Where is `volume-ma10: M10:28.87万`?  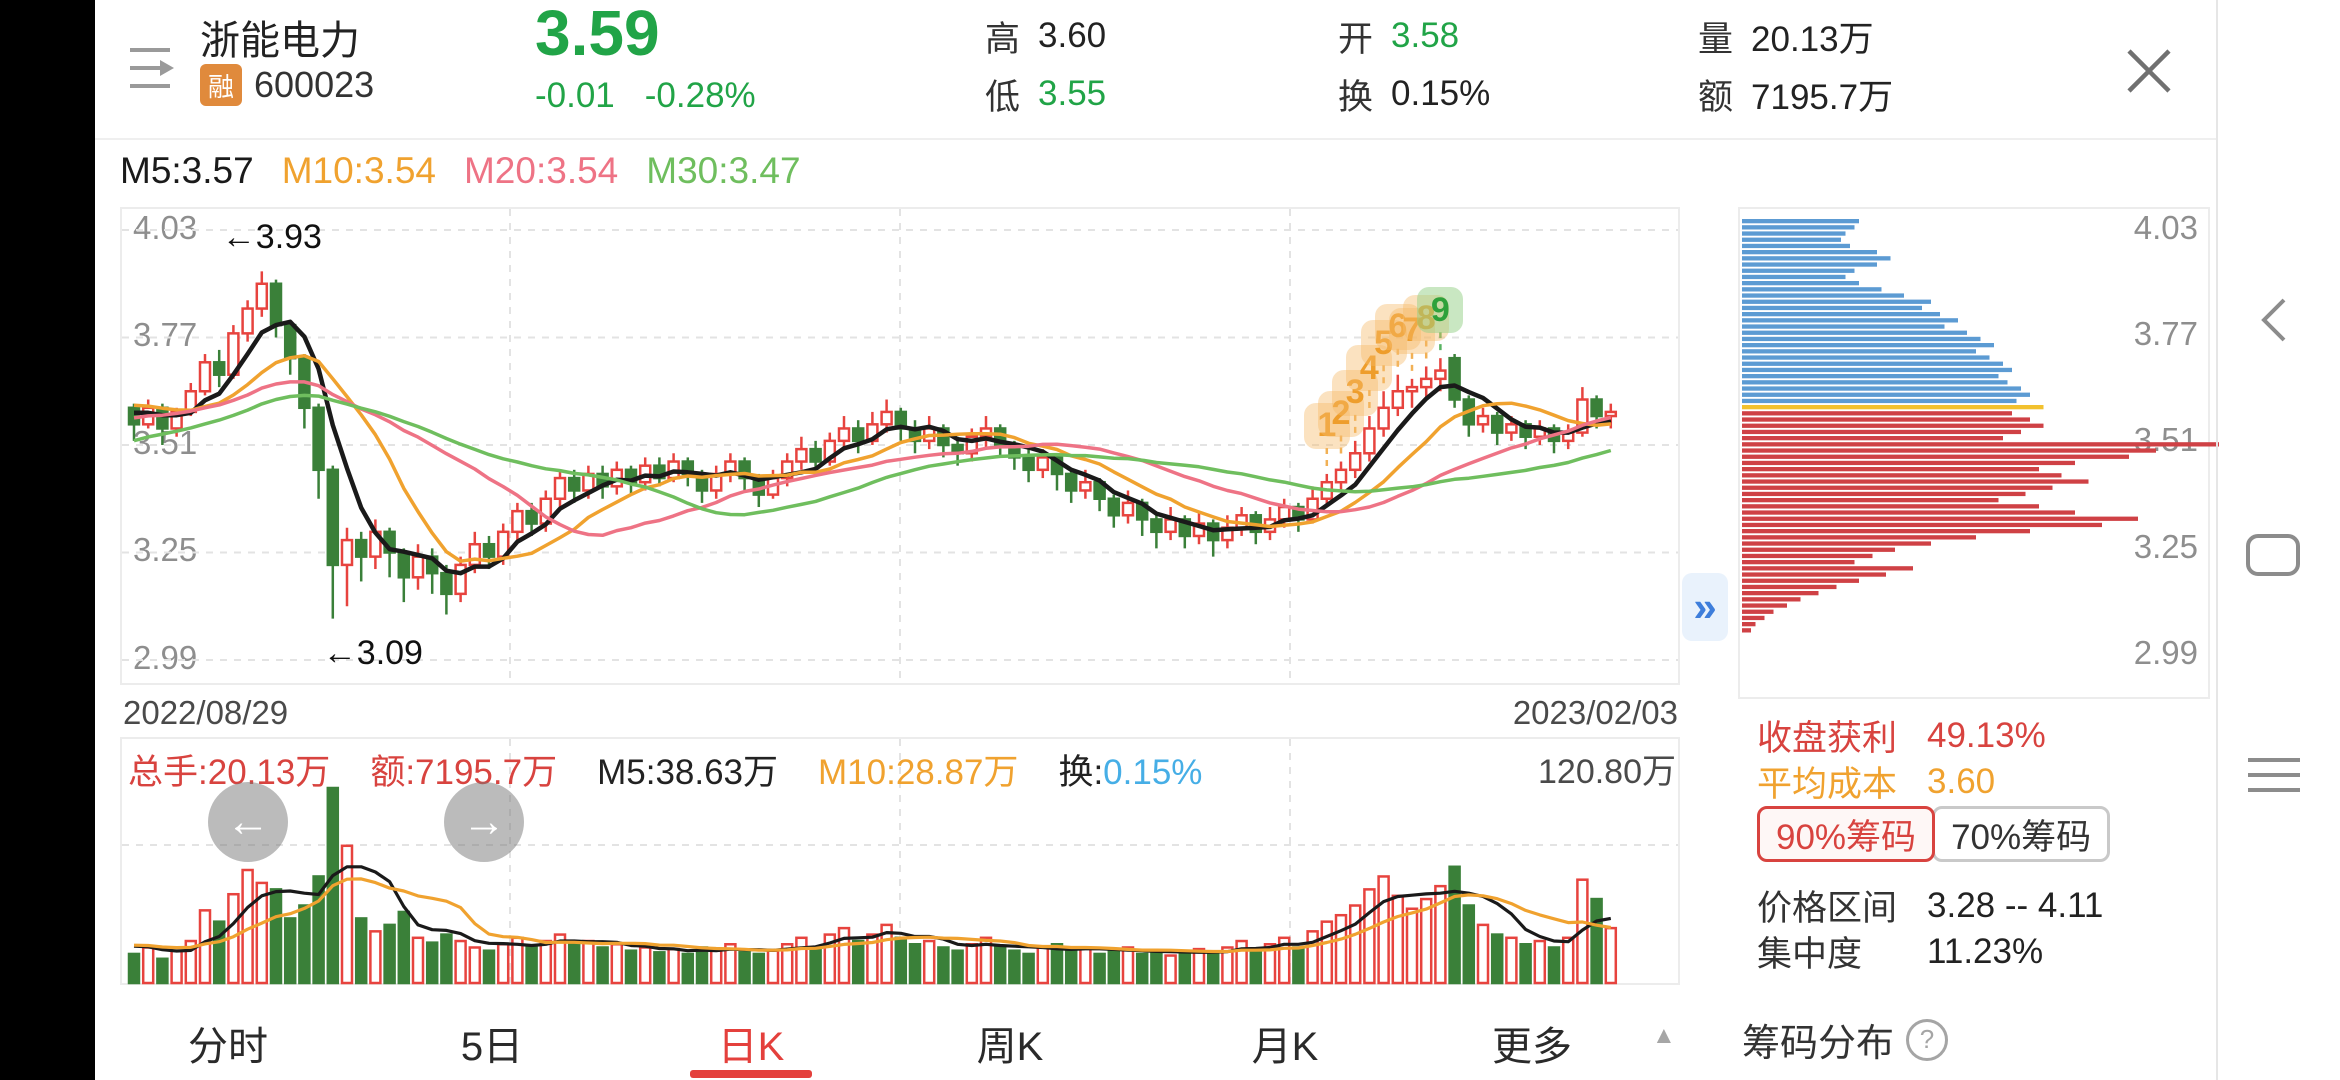
volume-ma10: M10:28.87万 is located at coordinates (918, 772).